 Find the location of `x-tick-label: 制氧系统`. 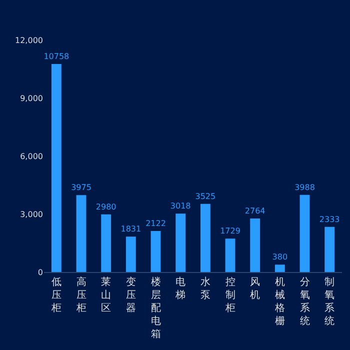

x-tick-label: 制氧系统 is located at coordinates (329, 301).